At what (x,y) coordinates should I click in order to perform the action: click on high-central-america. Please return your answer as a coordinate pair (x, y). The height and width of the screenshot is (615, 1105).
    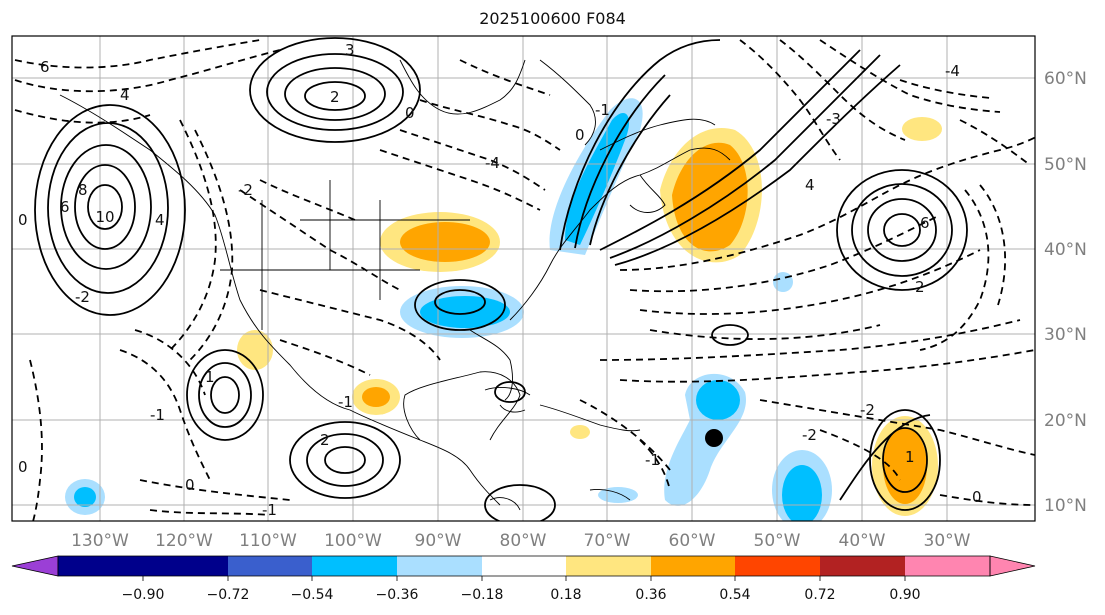
    Looking at the image, I should click on (345, 460).